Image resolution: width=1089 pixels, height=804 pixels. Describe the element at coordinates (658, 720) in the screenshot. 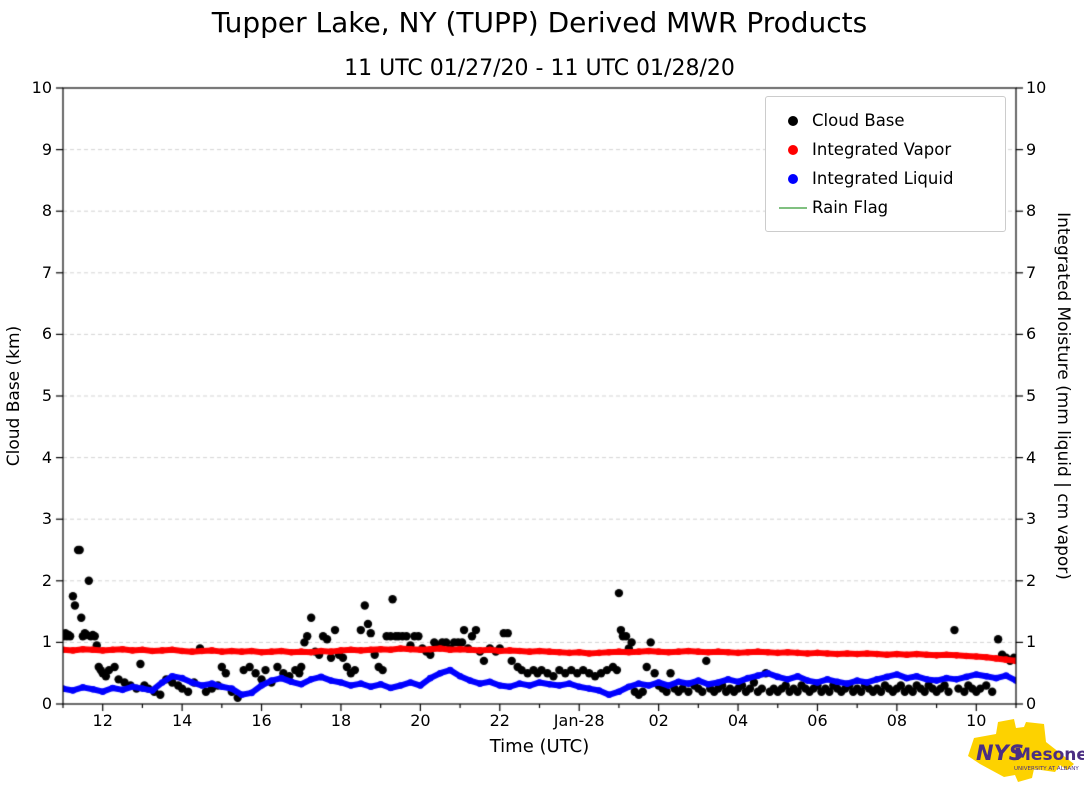

I see `x-tick-label: 02` at that location.